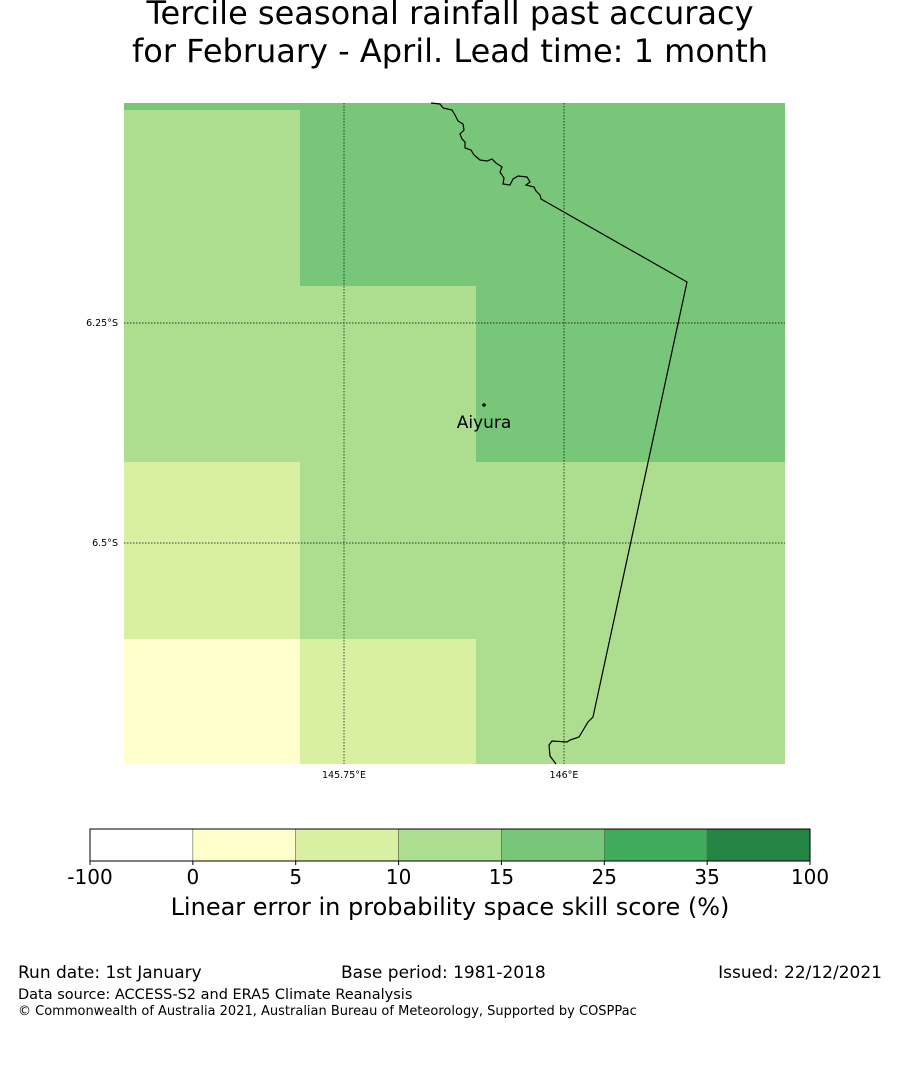 The height and width of the screenshot is (1065, 900). Describe the element at coordinates (800, 973) in the screenshot. I see `issued-date: Issued: 22/12/2021` at that location.